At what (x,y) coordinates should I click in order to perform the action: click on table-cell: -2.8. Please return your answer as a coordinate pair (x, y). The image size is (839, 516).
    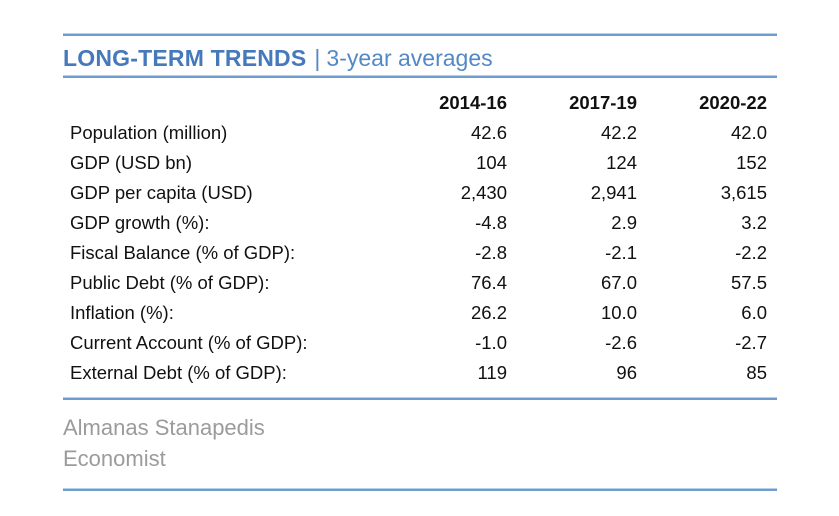
    Looking at the image, I should click on (491, 252).